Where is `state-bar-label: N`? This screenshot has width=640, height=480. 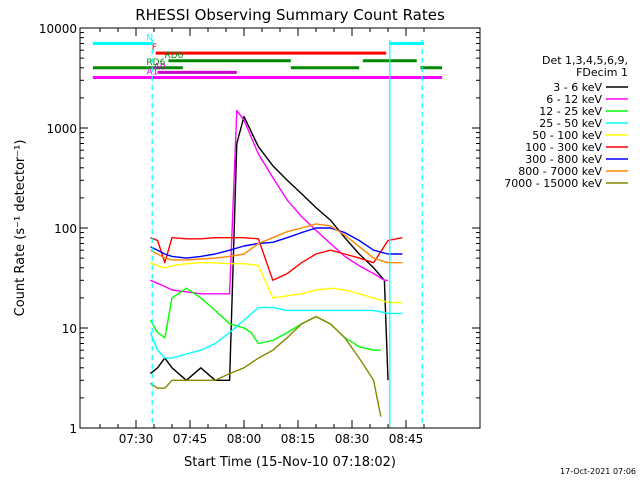
state-bar-label: N is located at coordinates (149, 38).